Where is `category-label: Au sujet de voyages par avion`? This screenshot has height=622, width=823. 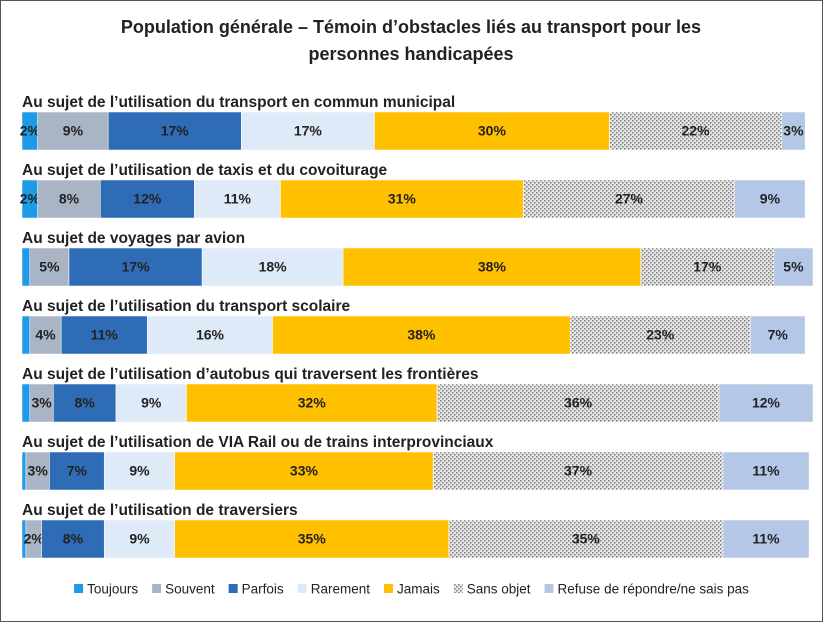
category-label: Au sujet de voyages par avion is located at coordinates (133, 238).